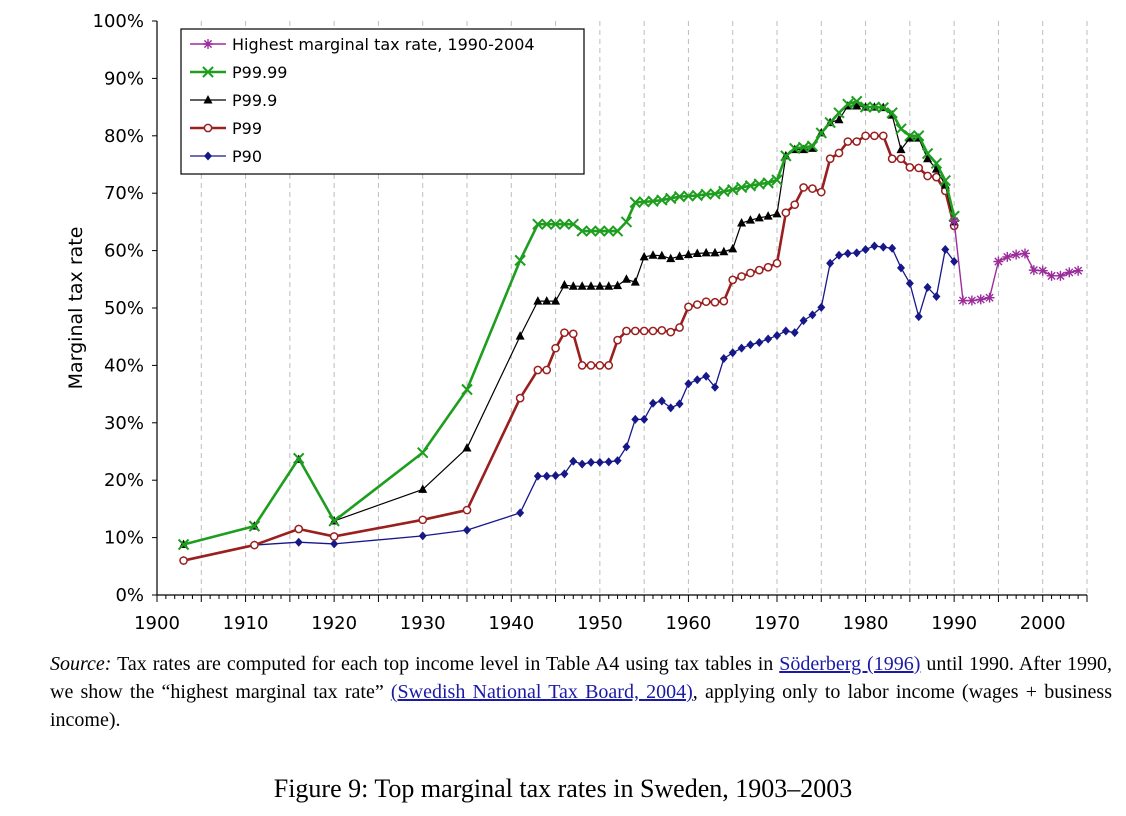  Describe the element at coordinates (1043, 623) in the screenshot. I see `x-tick-label: 2000` at that location.